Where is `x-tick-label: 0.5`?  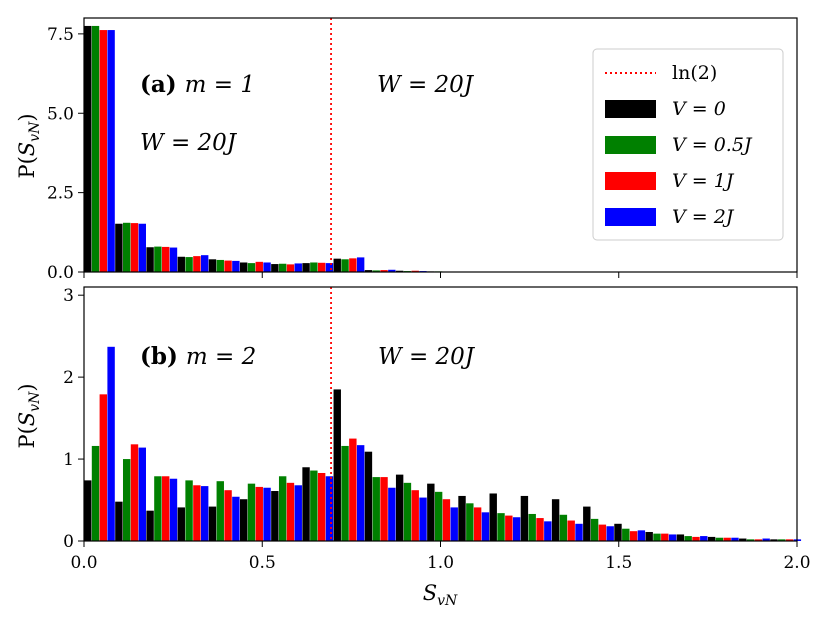
x-tick-label: 0.5 is located at coordinates (262, 563).